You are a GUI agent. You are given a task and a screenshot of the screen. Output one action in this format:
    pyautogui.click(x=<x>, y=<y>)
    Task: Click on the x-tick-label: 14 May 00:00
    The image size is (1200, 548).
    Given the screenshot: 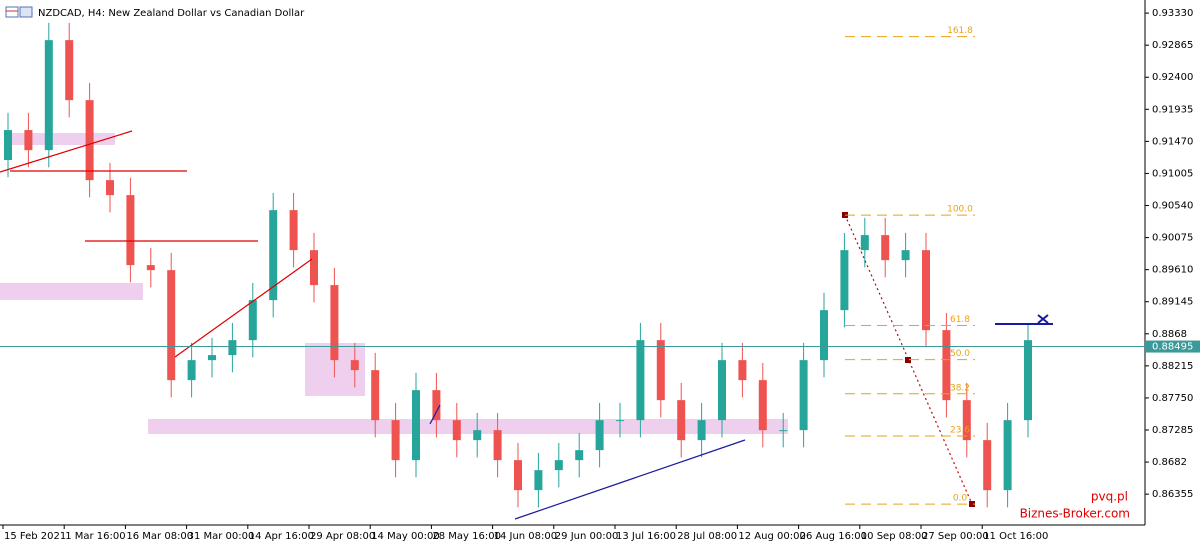 What is the action you would take?
    pyautogui.click(x=405, y=536)
    